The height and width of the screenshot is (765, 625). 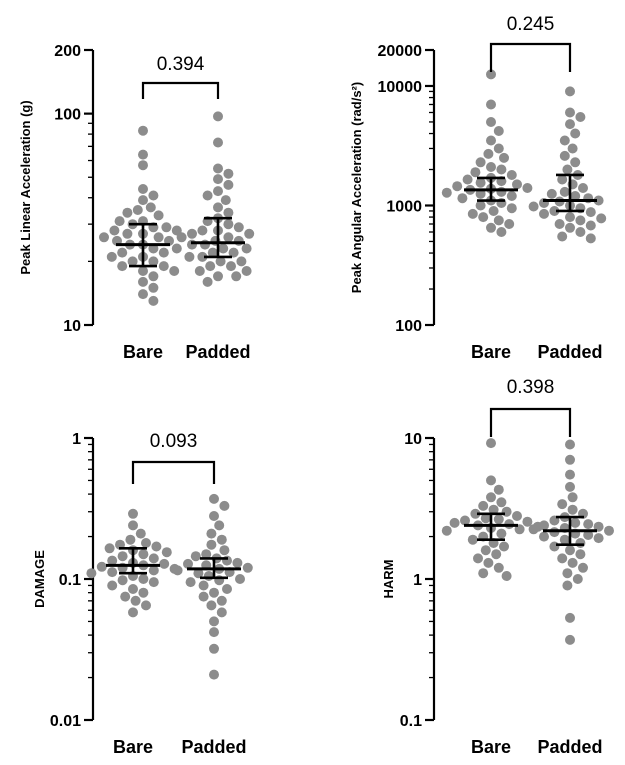 What do you see at coordinates (70, 580) in the screenshot?
I see `y-tick-label: 0.1` at bounding box center [70, 580].